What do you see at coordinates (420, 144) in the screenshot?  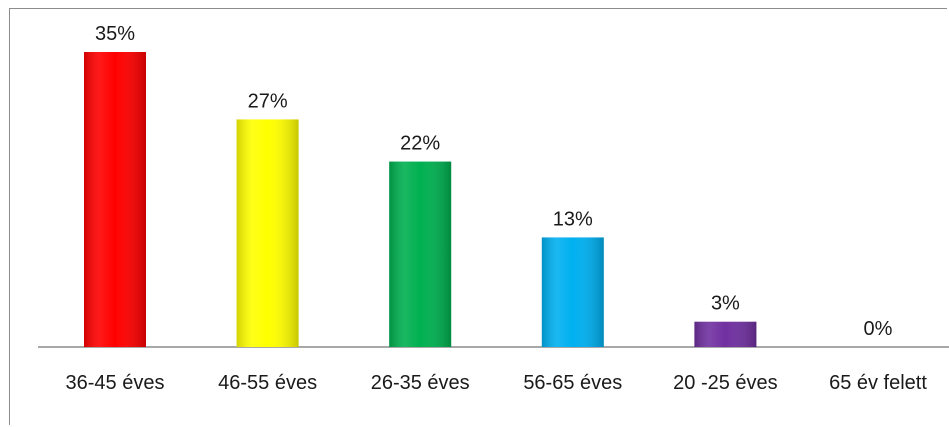 I see `data-label-3: 22%` at bounding box center [420, 144].